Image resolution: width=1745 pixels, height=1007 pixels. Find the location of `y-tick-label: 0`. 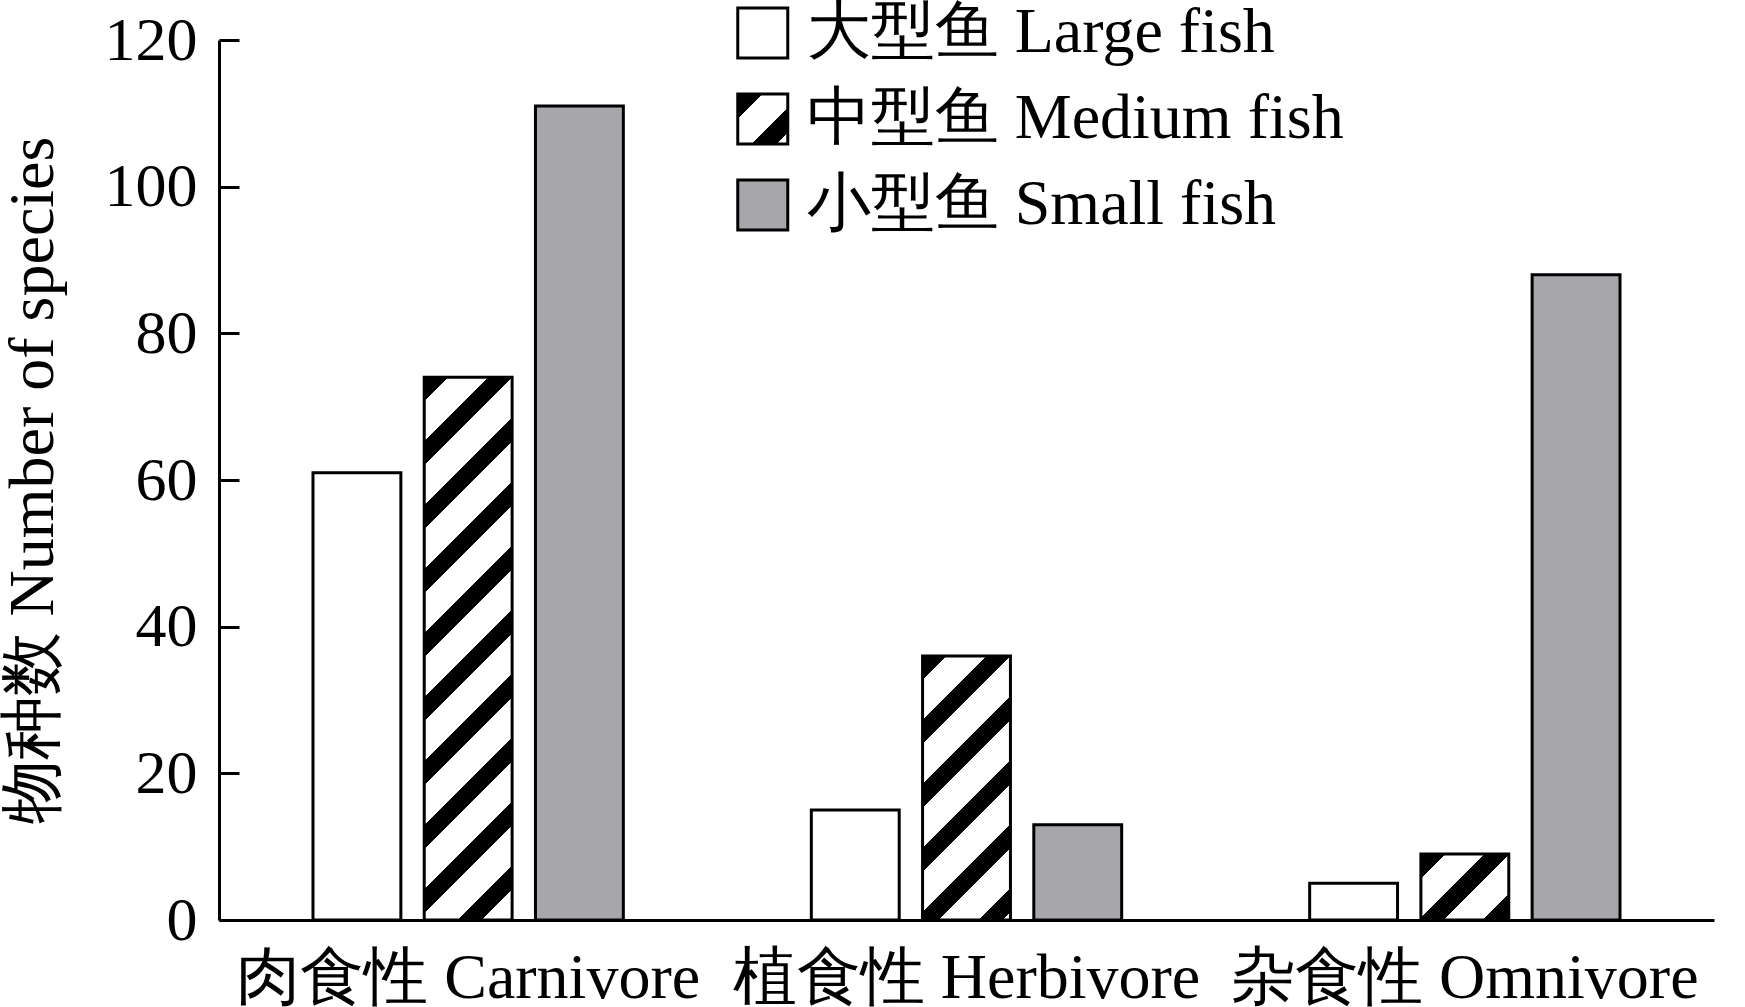

y-tick-label: 0 is located at coordinates (182, 918).